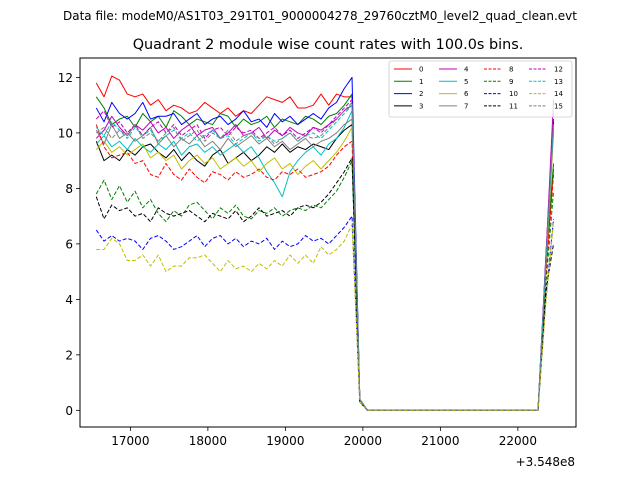 The width and height of the screenshot is (640, 480). I want to click on x-tick-label: 21000, so click(440, 441).